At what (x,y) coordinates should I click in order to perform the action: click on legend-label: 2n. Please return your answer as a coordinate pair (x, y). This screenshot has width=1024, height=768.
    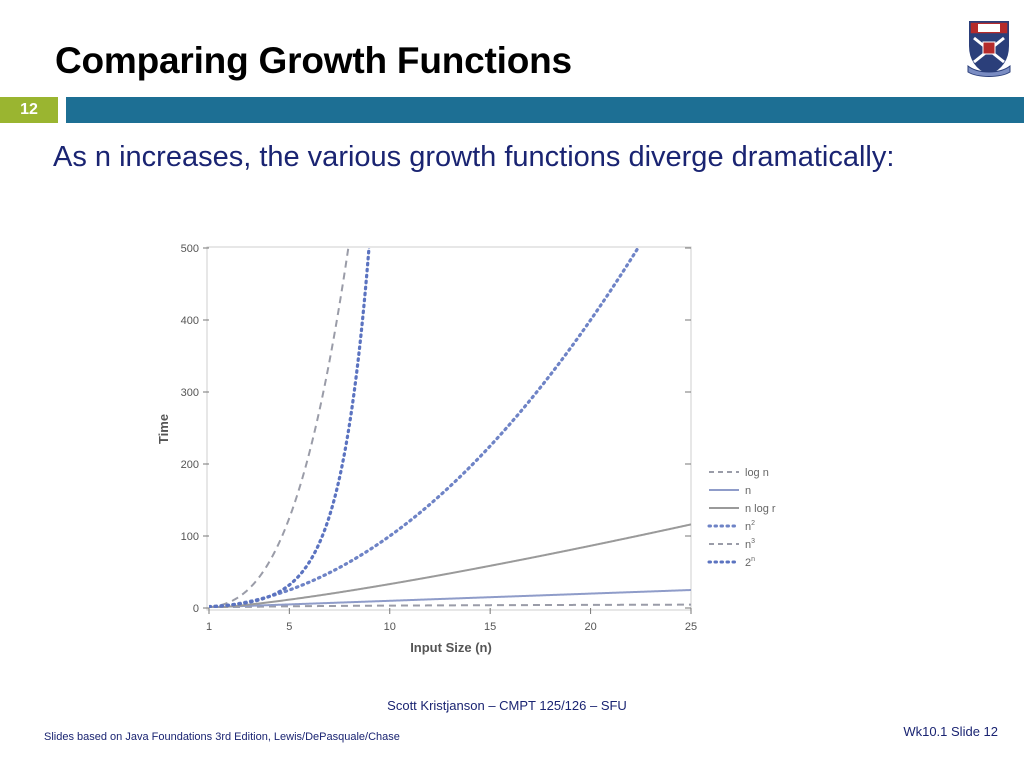
    Looking at the image, I should click on (750, 562).